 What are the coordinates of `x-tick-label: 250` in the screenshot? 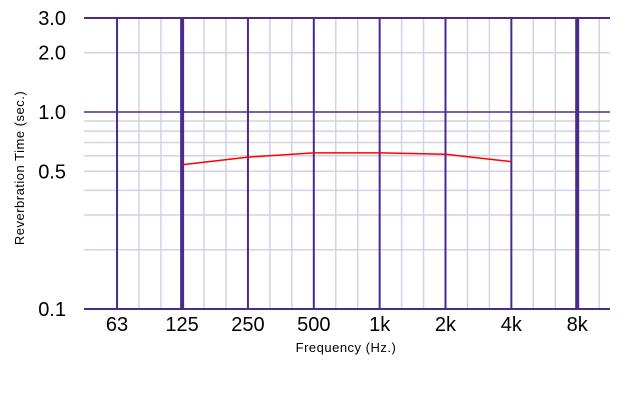 It's located at (247, 325).